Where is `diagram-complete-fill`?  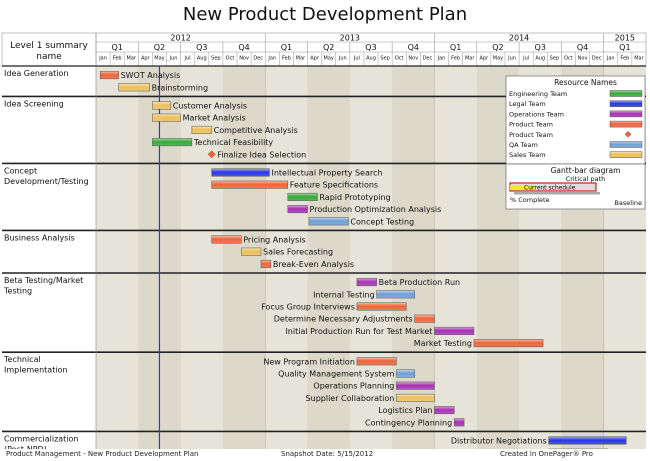
diagram-complete-fill is located at coordinates (523, 187).